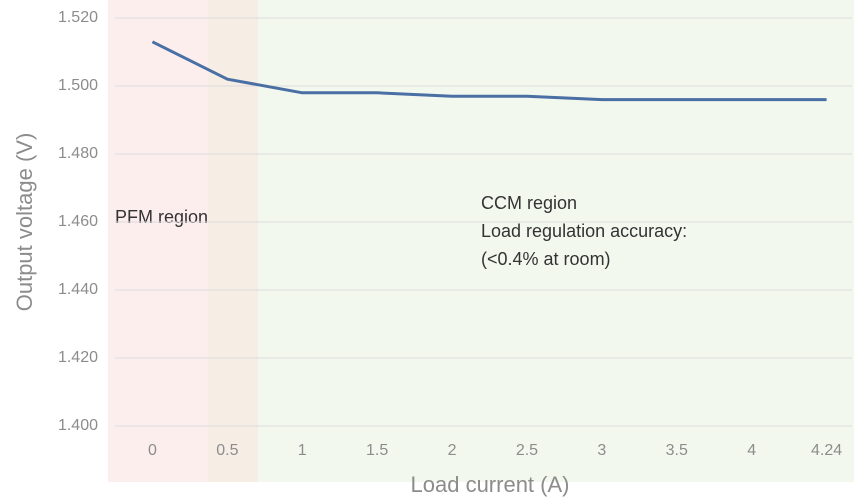  I want to click on x-tick-label: 0, so click(152, 450).